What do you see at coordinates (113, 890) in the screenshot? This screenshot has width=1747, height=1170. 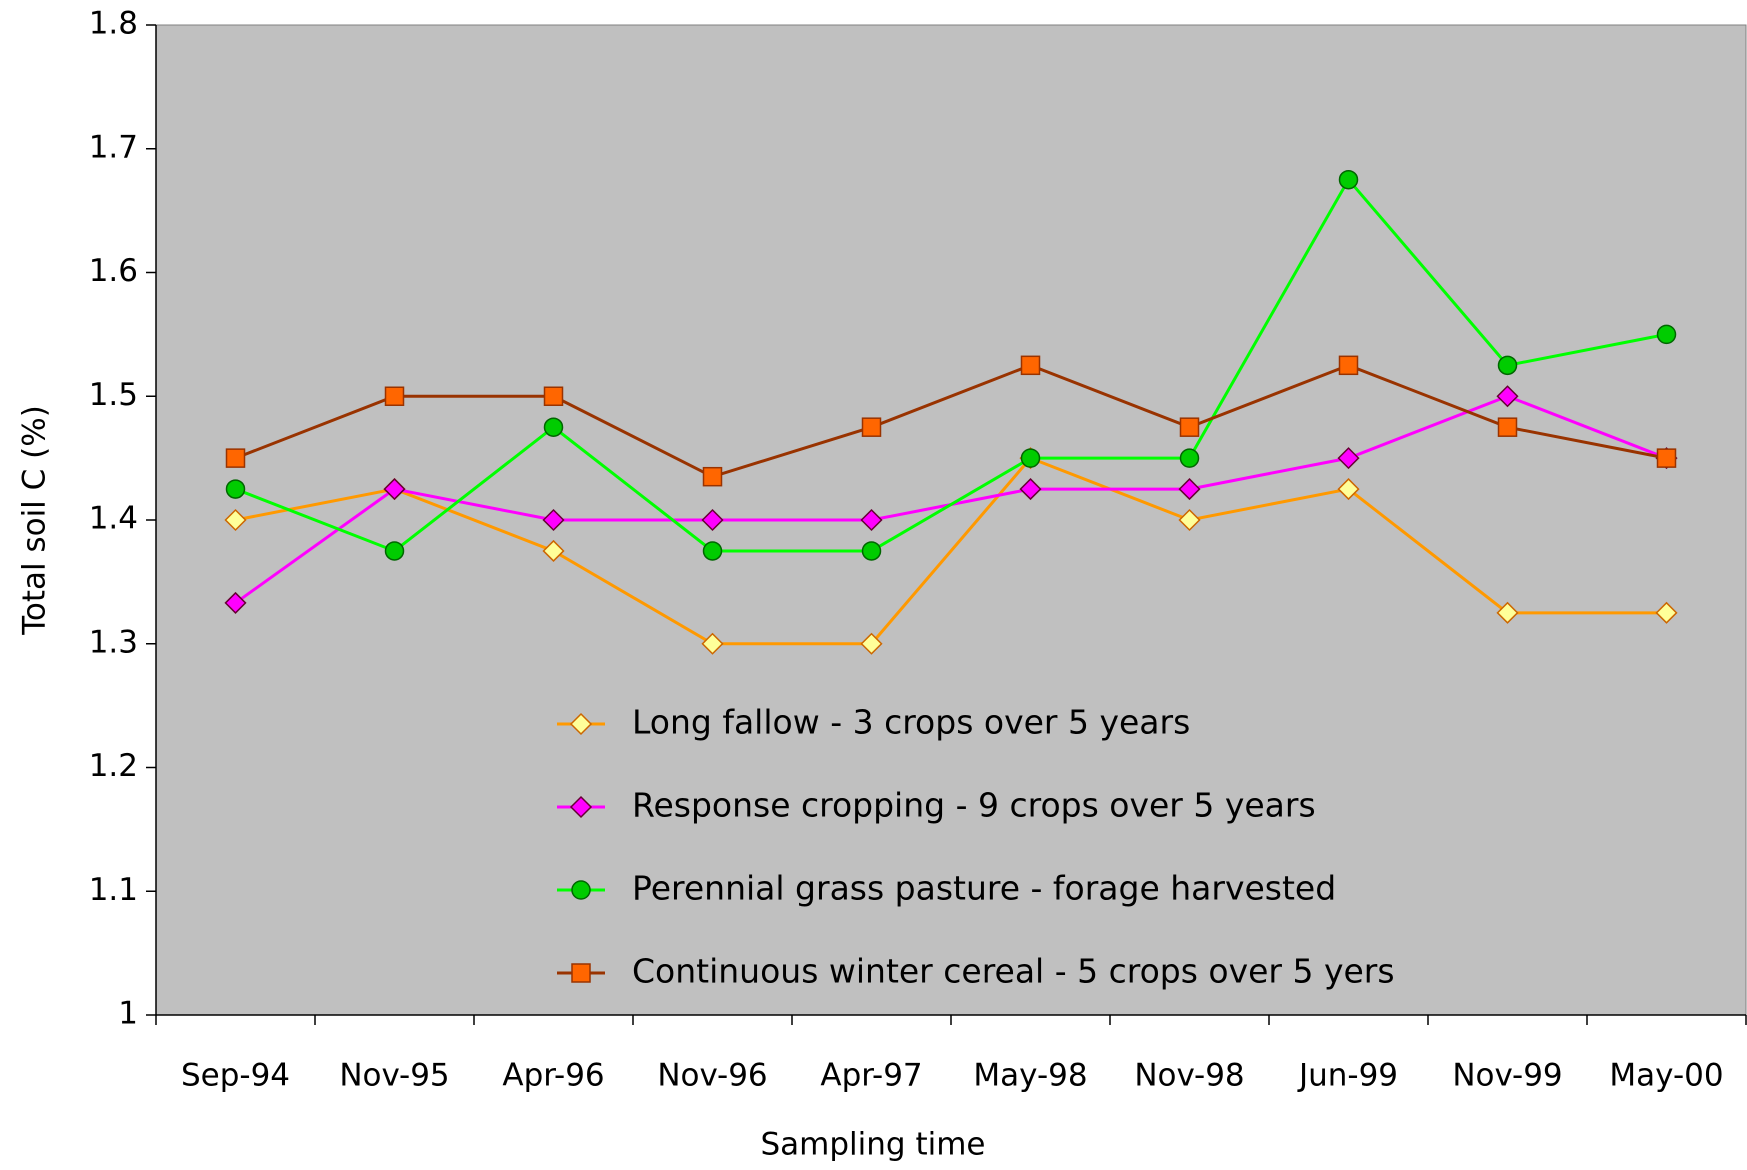 I see `y-tick-label: 1.1` at bounding box center [113, 890].